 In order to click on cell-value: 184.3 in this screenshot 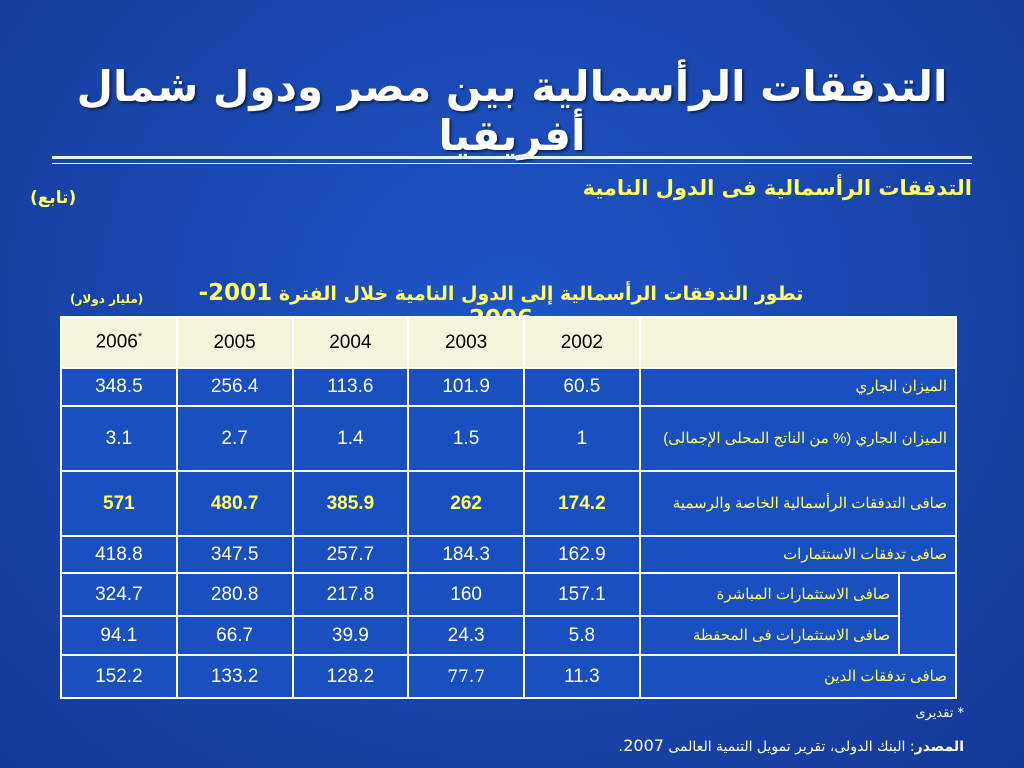, I will do `click(466, 554)`.